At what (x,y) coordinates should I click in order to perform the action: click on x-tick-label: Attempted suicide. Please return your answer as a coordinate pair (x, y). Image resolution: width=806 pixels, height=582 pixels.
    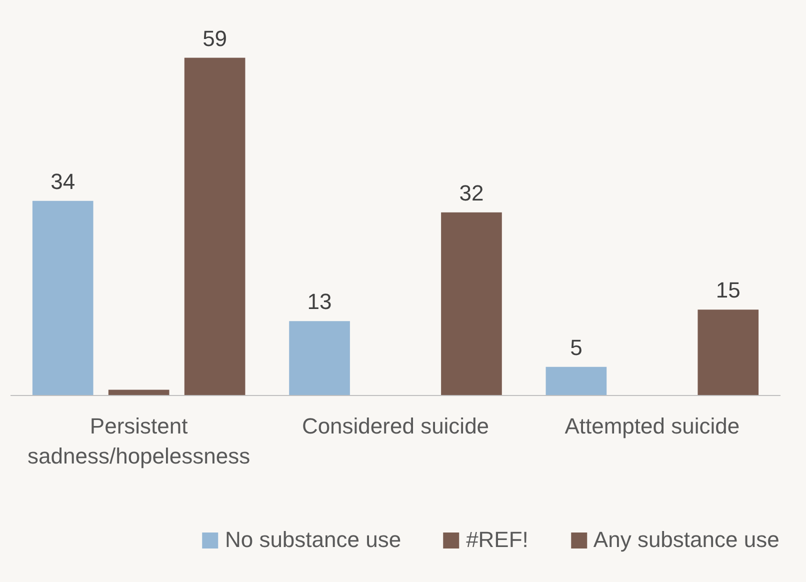
    Looking at the image, I should click on (652, 426).